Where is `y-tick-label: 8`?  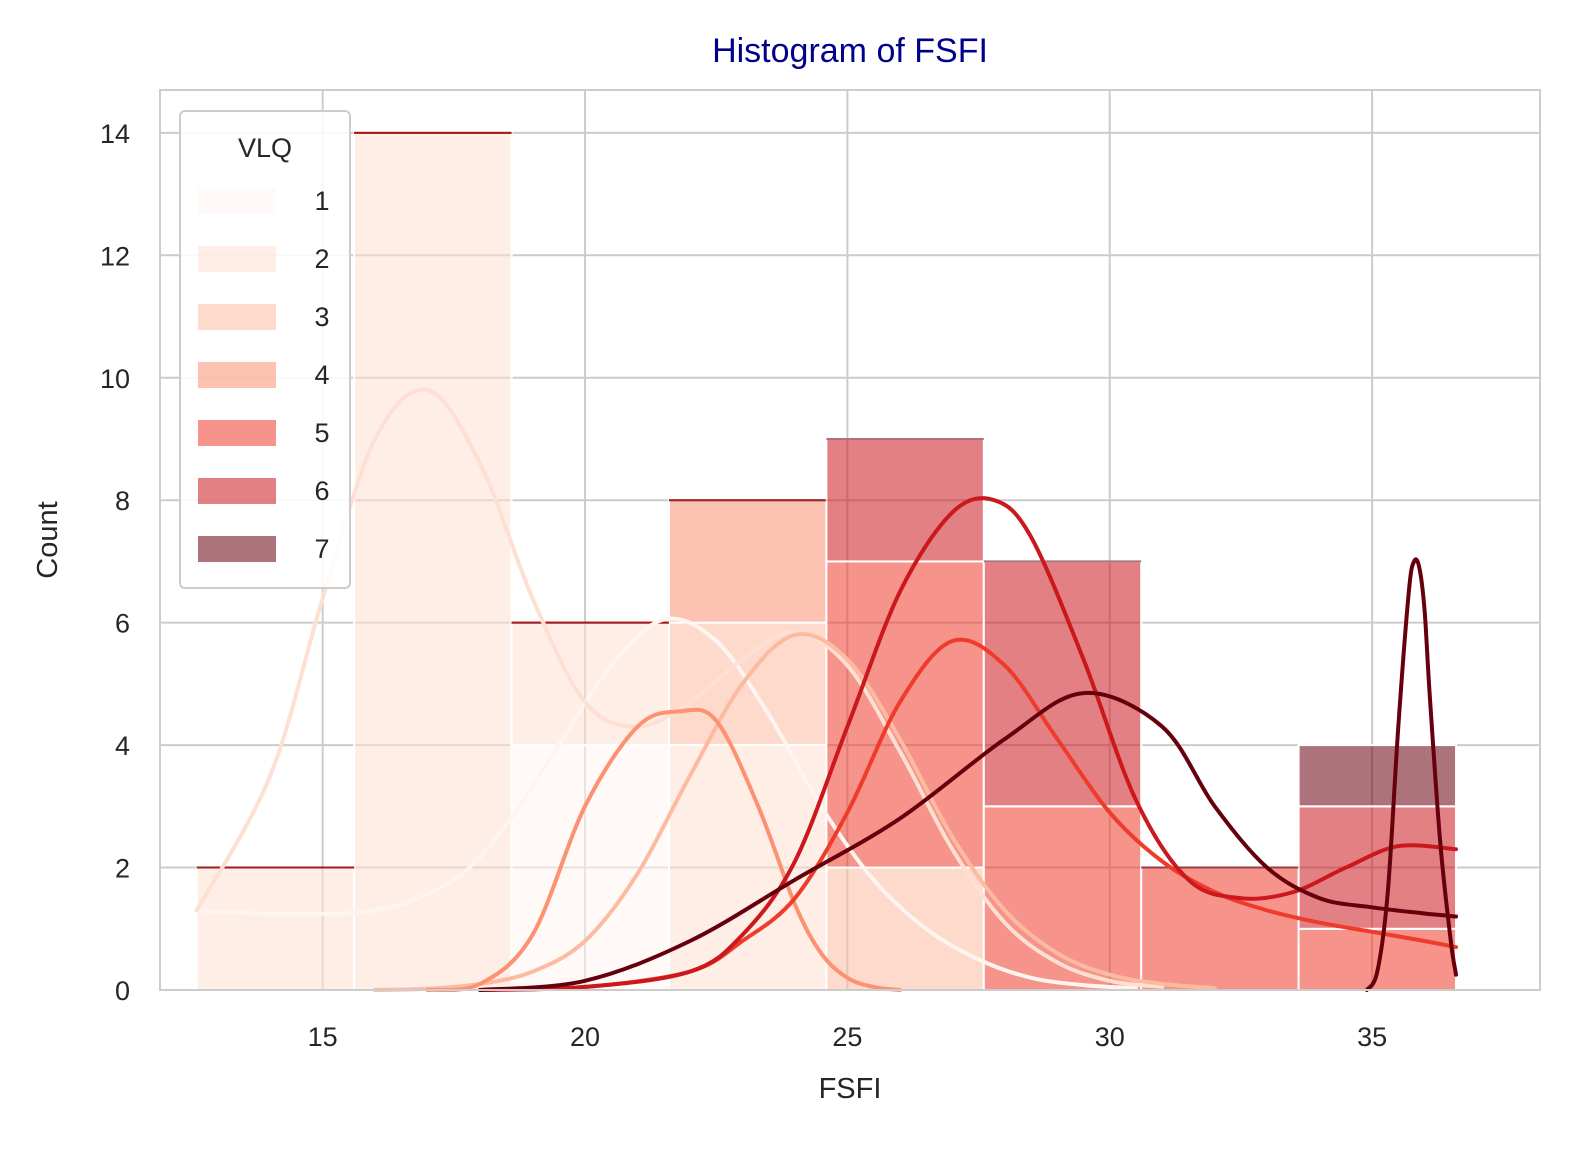 y-tick-label: 8 is located at coordinates (122, 501).